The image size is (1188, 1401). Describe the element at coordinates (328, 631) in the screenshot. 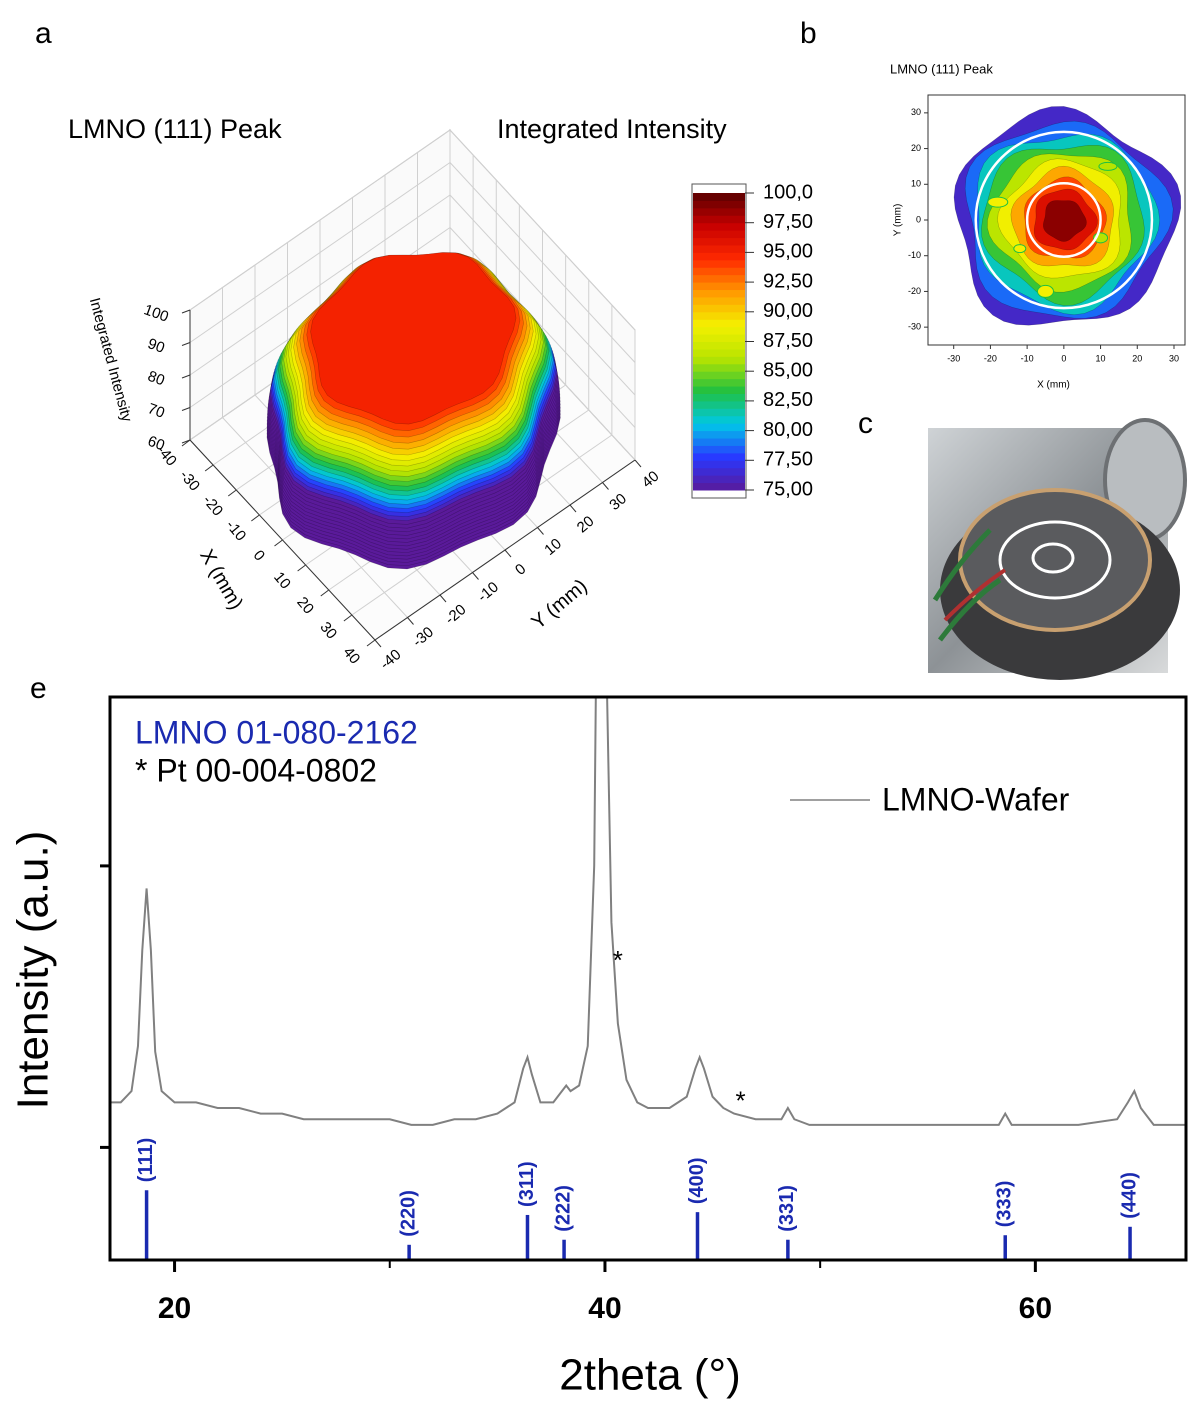

I see `x-tick-label: 30` at that location.